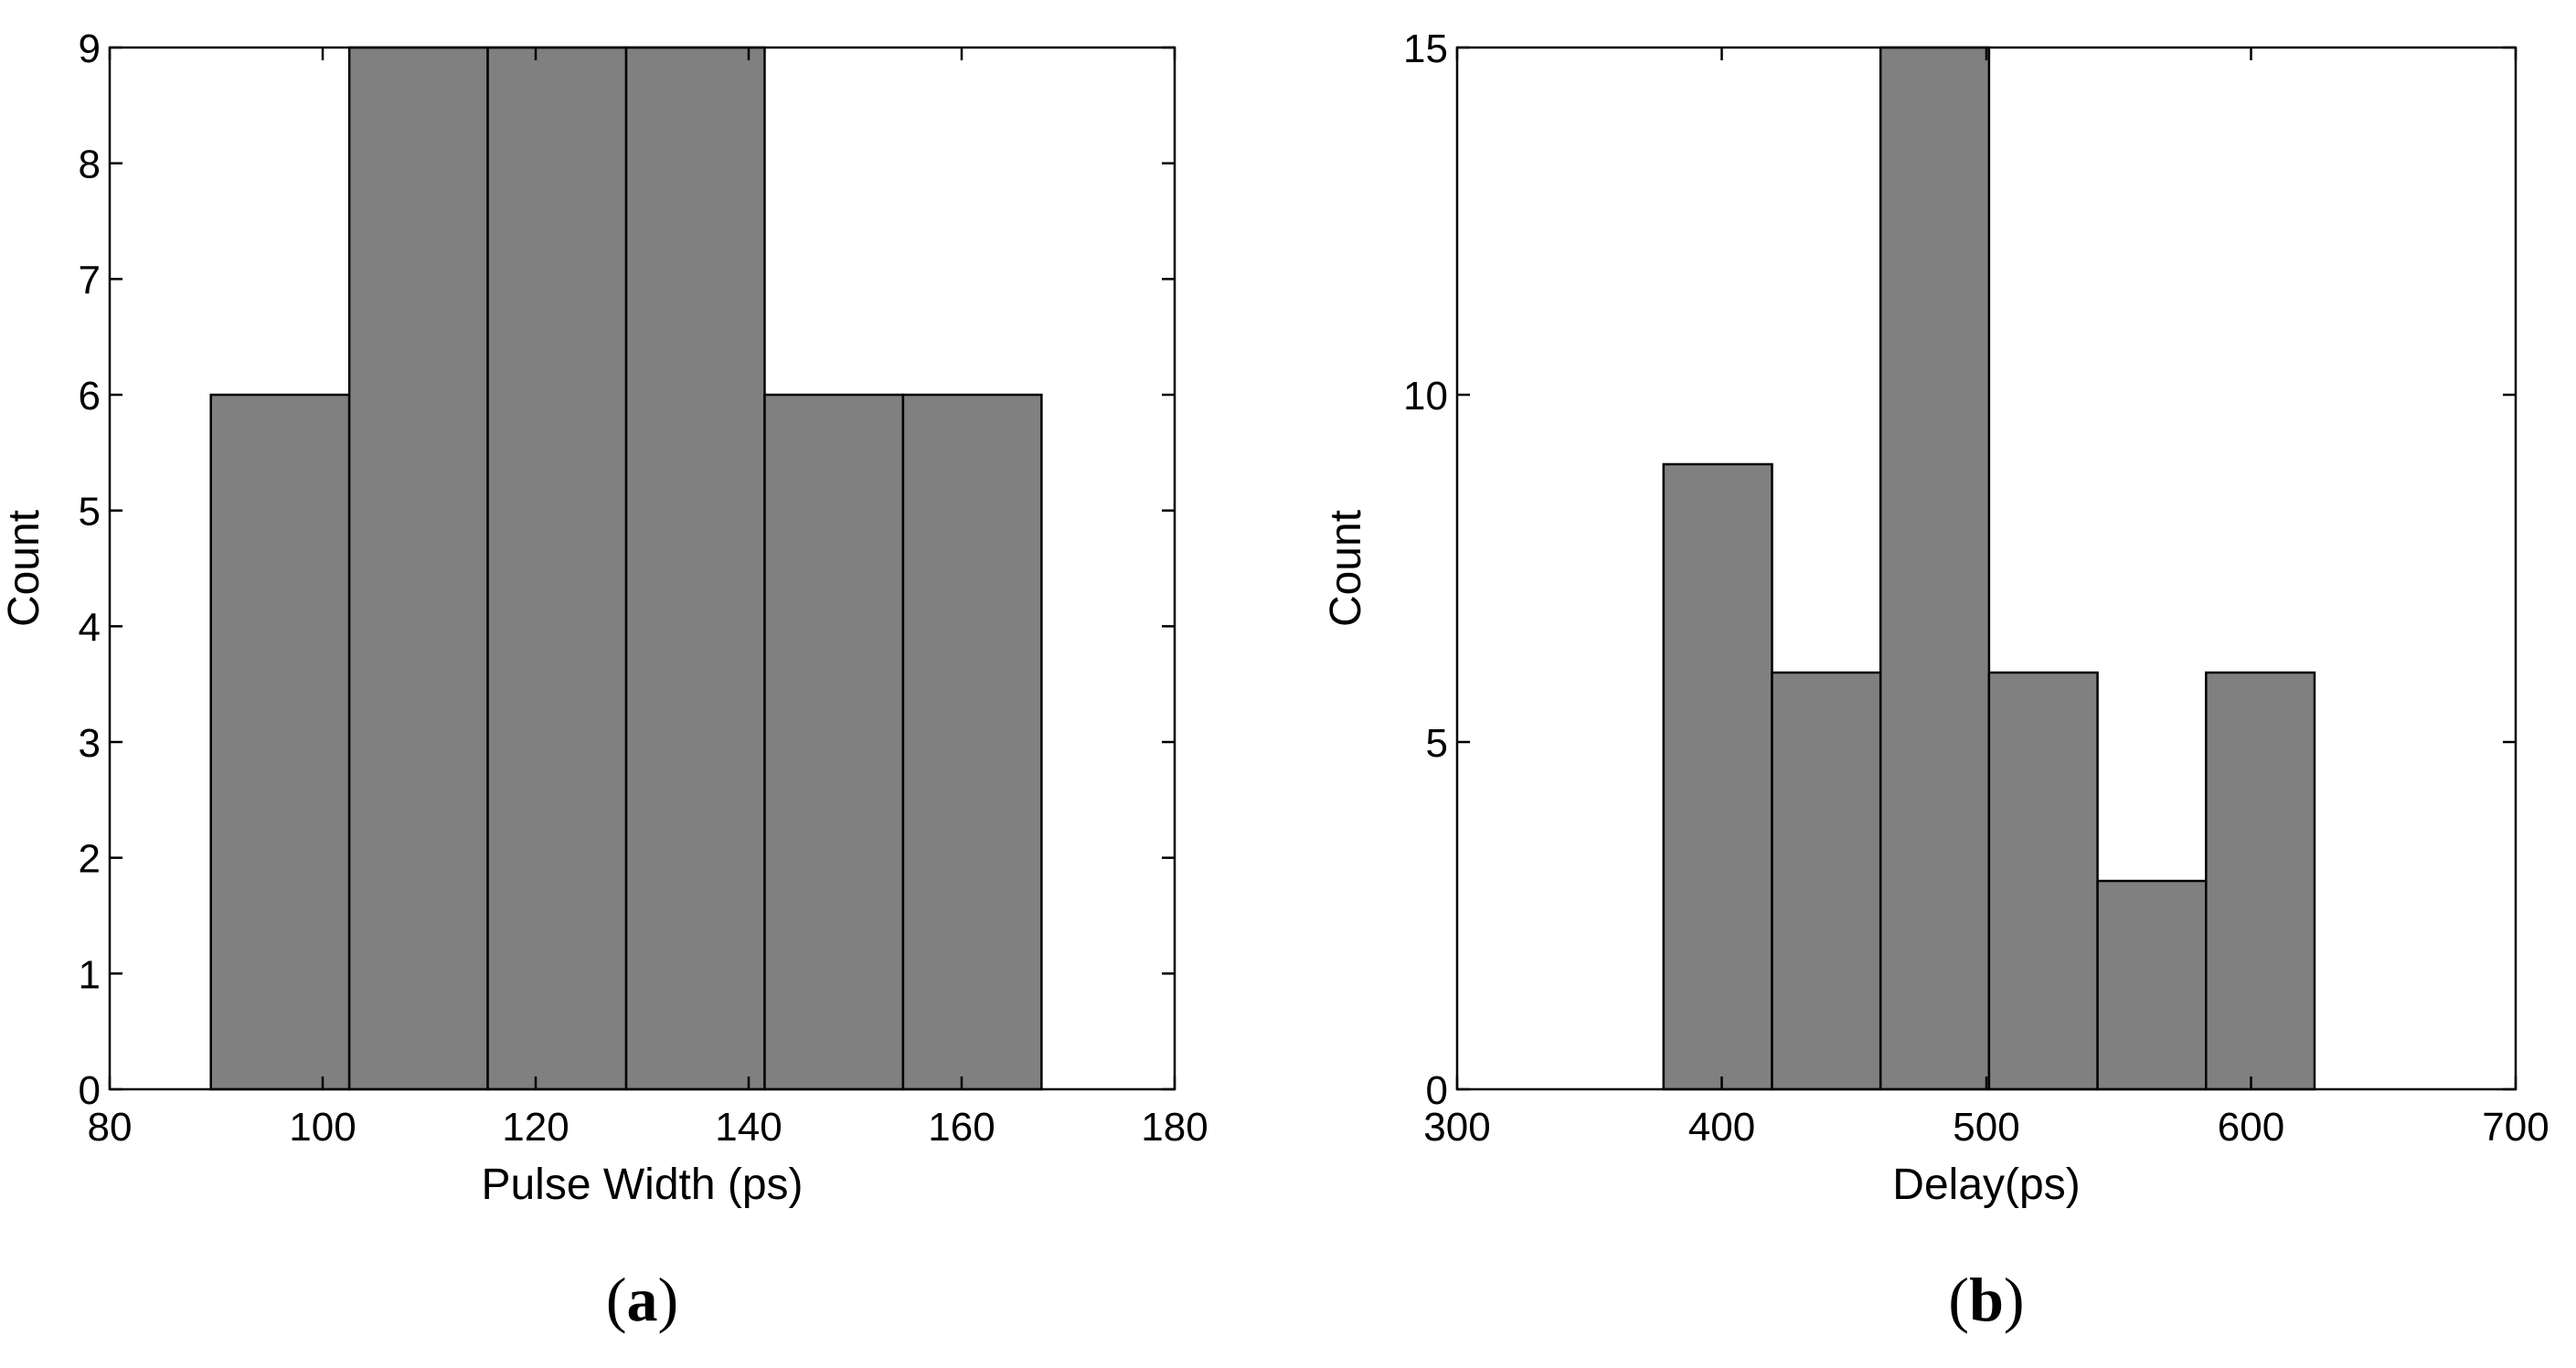 The width and height of the screenshot is (2576, 1368). What do you see at coordinates (90, 974) in the screenshot?
I see `y-tick-label: 1` at bounding box center [90, 974].